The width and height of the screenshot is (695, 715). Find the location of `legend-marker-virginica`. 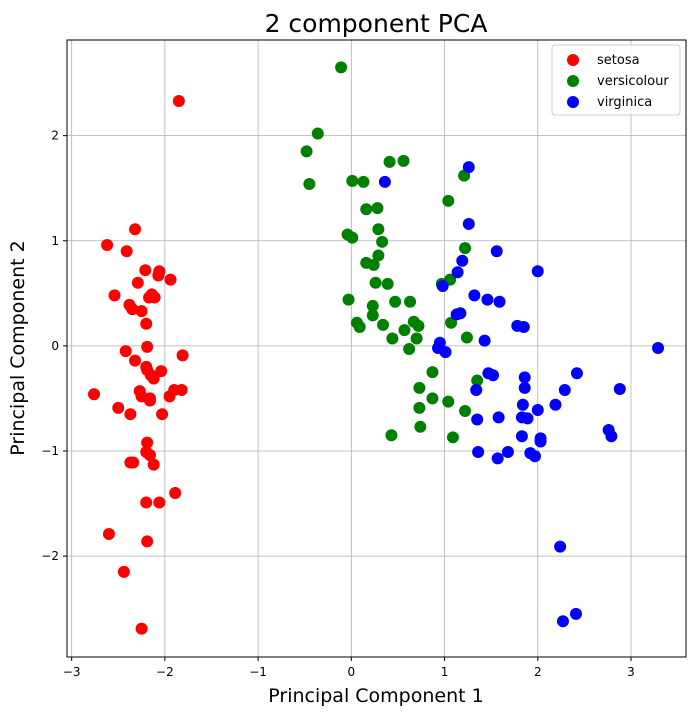

legend-marker-virginica is located at coordinates (573, 102).